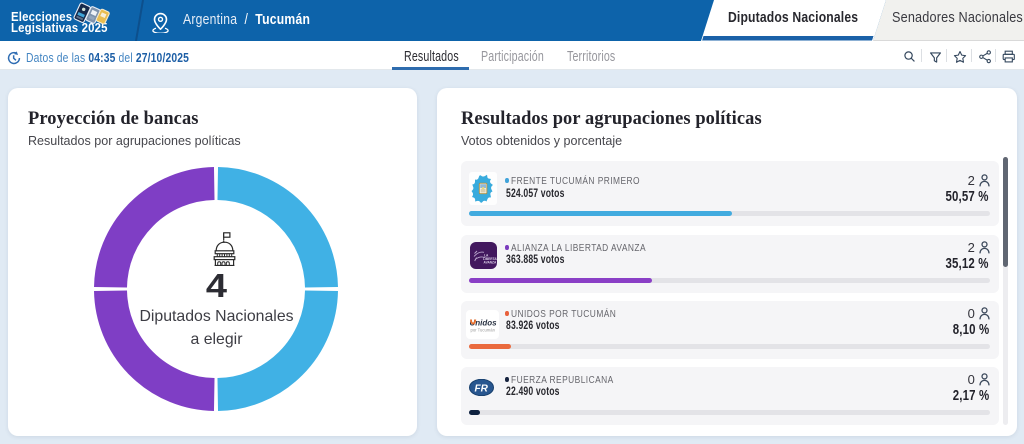 The width and height of the screenshot is (1024, 444). I want to click on svg-text: LA, so click(486, 256).